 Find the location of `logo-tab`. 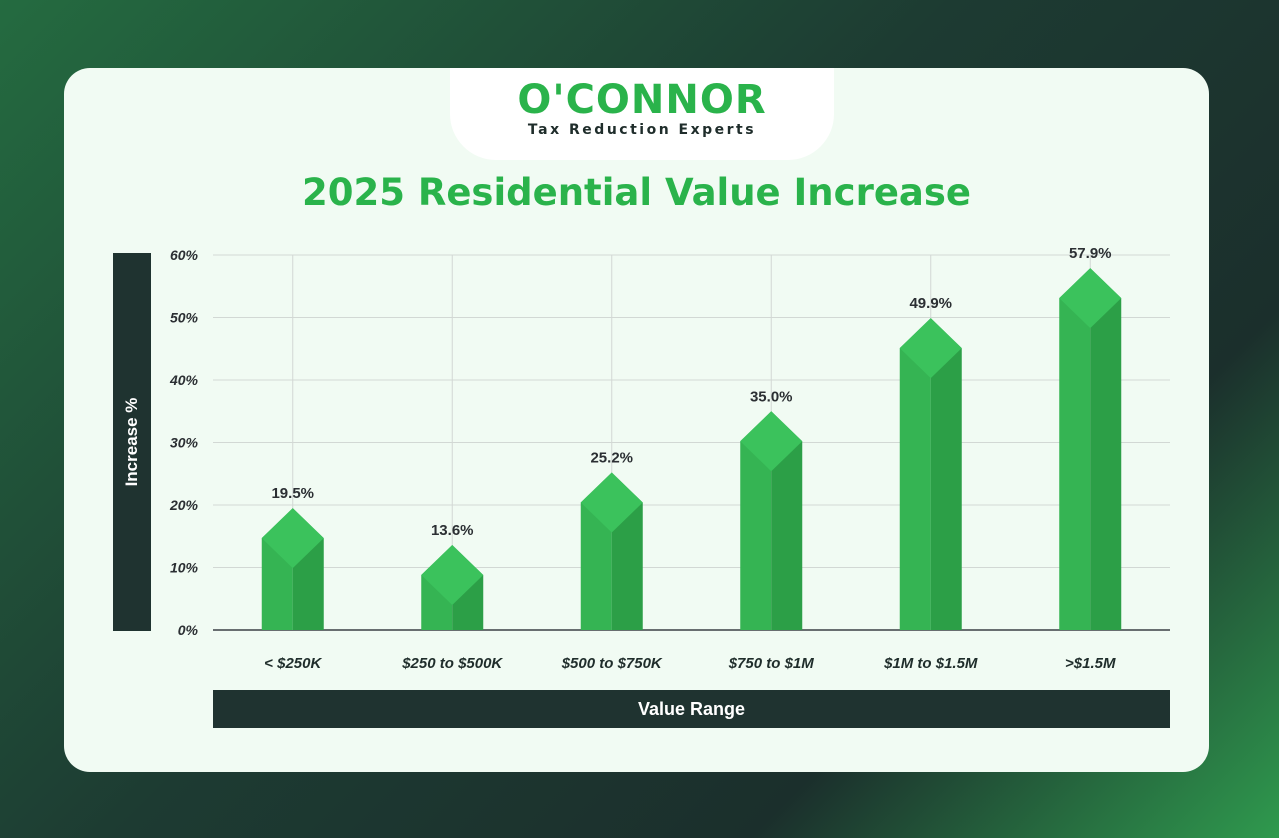

logo-tab is located at coordinates (642, 114).